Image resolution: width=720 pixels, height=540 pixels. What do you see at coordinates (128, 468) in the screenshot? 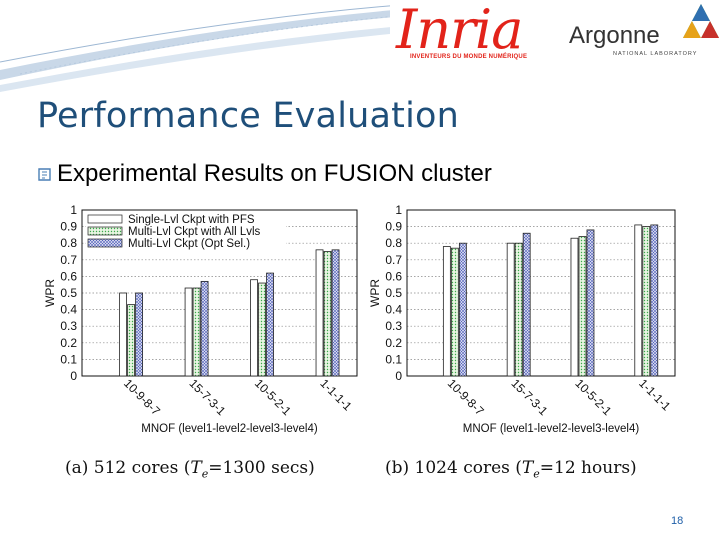
I see `caption-a-prefix: (a) 512 cores (` at bounding box center [128, 468].